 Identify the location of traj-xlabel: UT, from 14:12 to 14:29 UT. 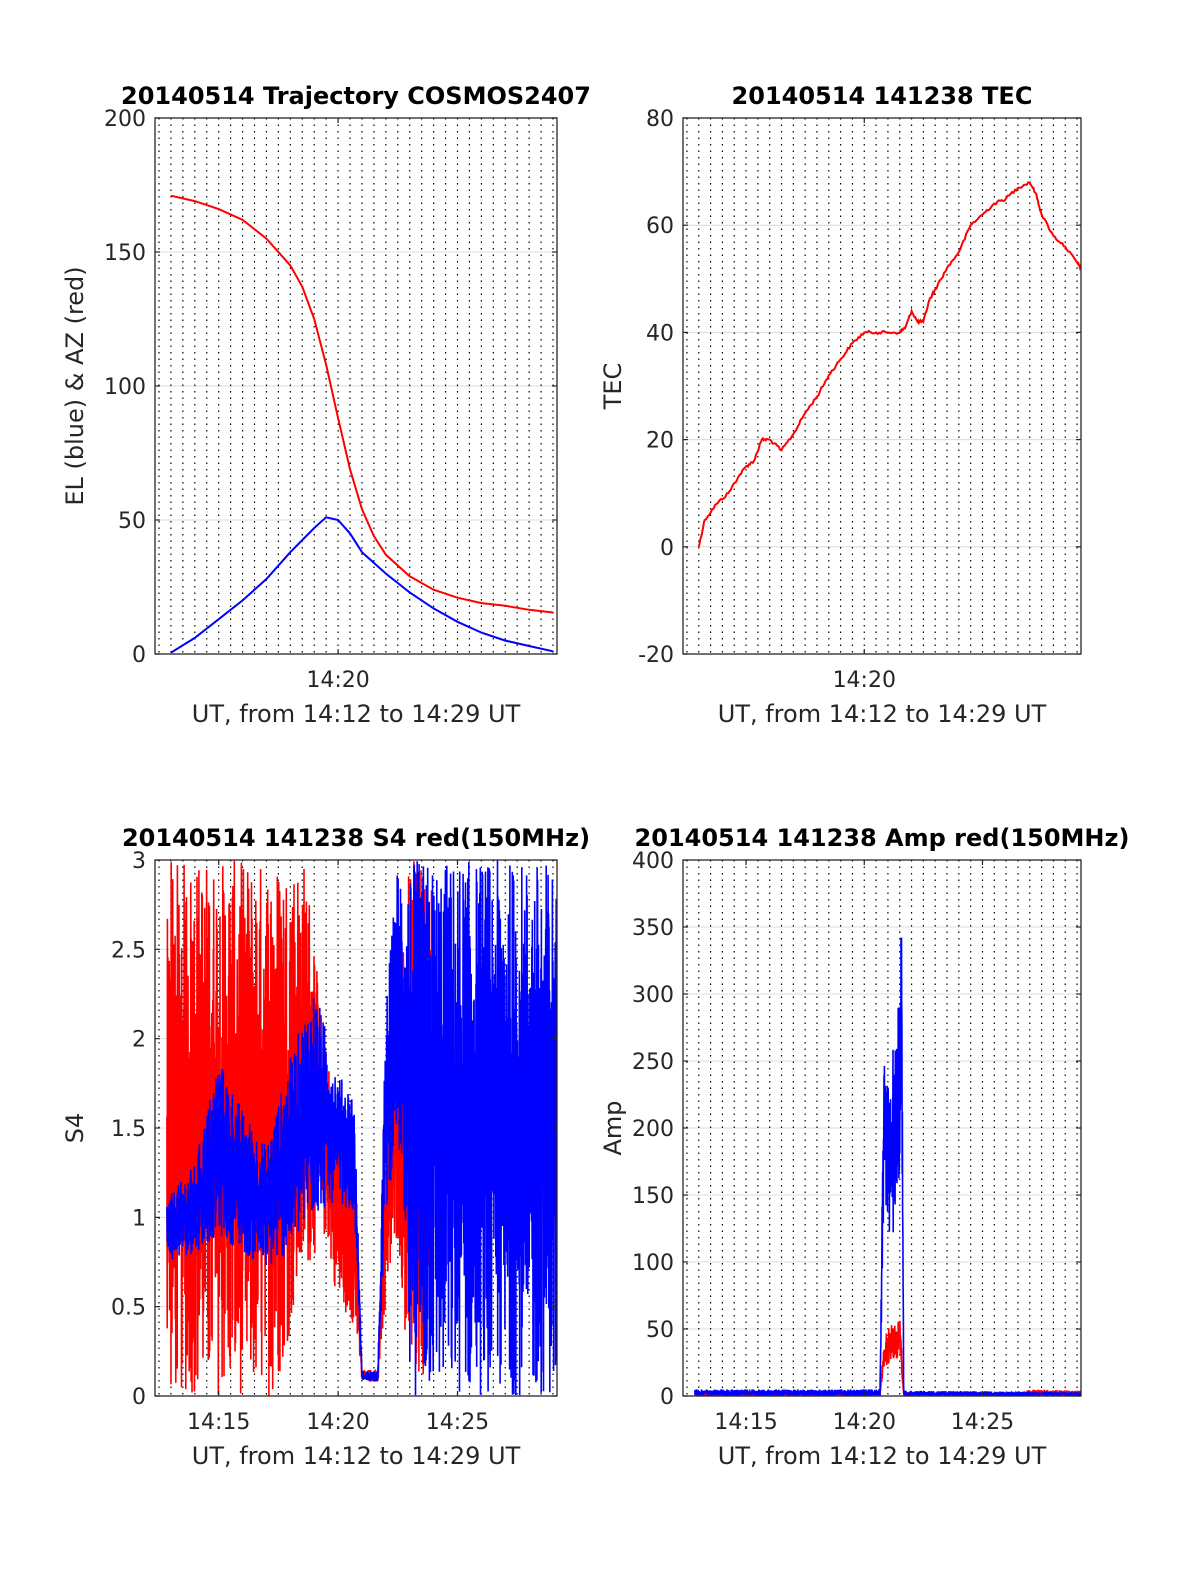
(356, 714).